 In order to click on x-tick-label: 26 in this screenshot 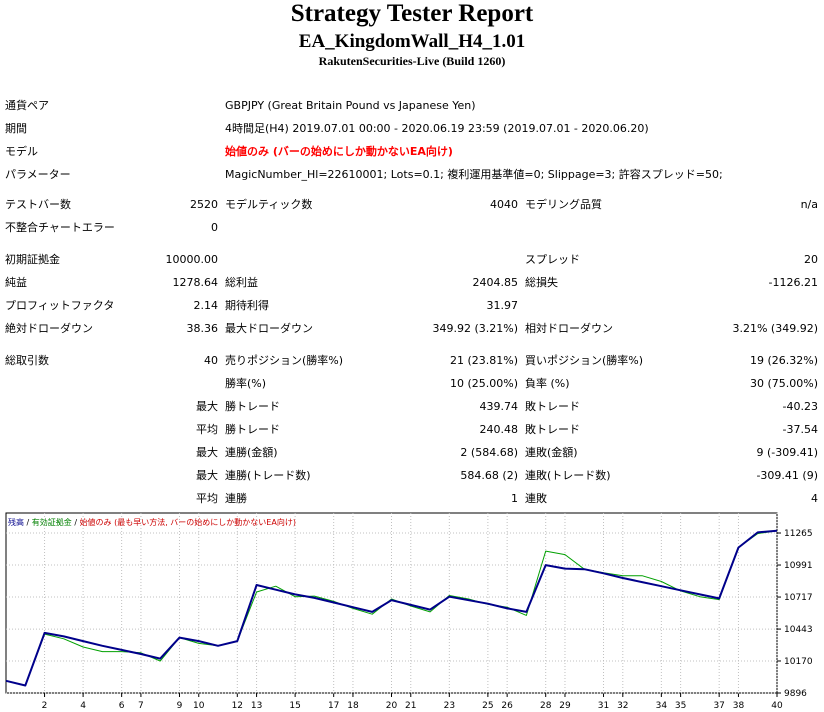, I will do `click(507, 705)`.